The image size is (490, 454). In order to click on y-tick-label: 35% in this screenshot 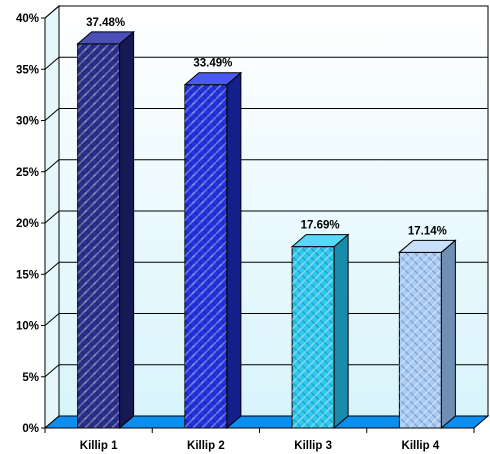, I will do `click(27, 70)`.